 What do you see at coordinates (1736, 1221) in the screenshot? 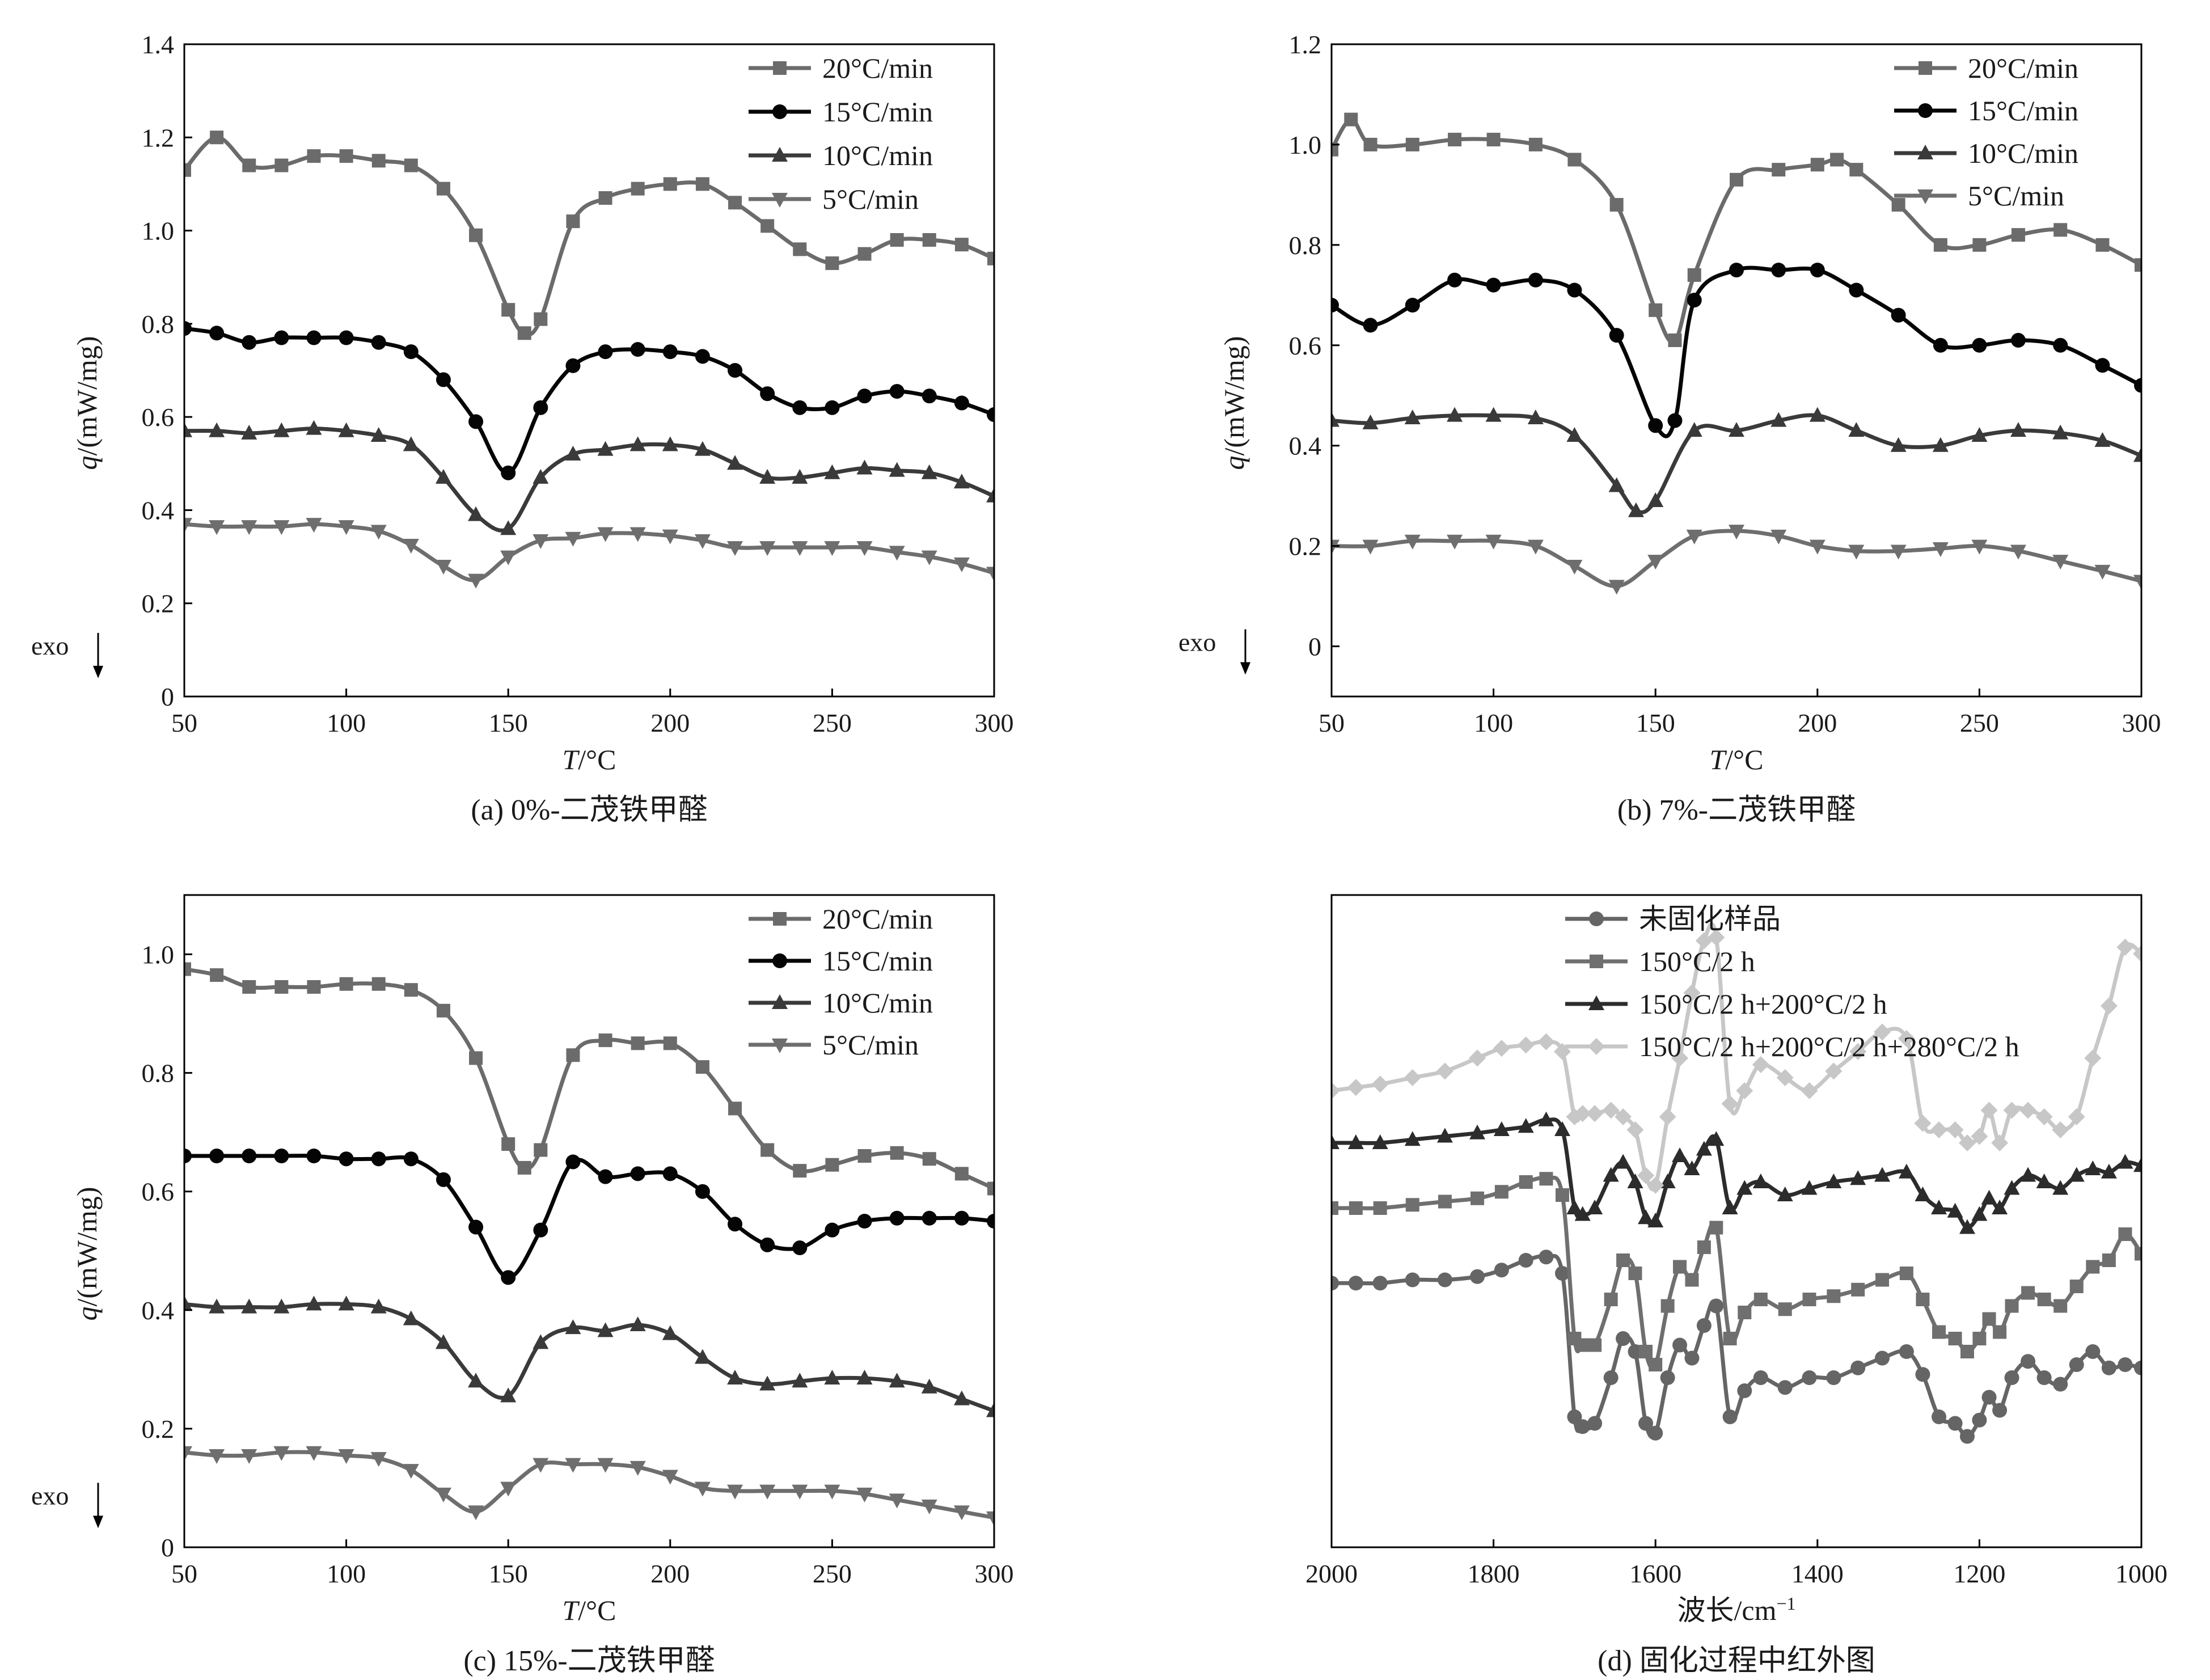
I see `plot-frame-d` at bounding box center [1736, 1221].